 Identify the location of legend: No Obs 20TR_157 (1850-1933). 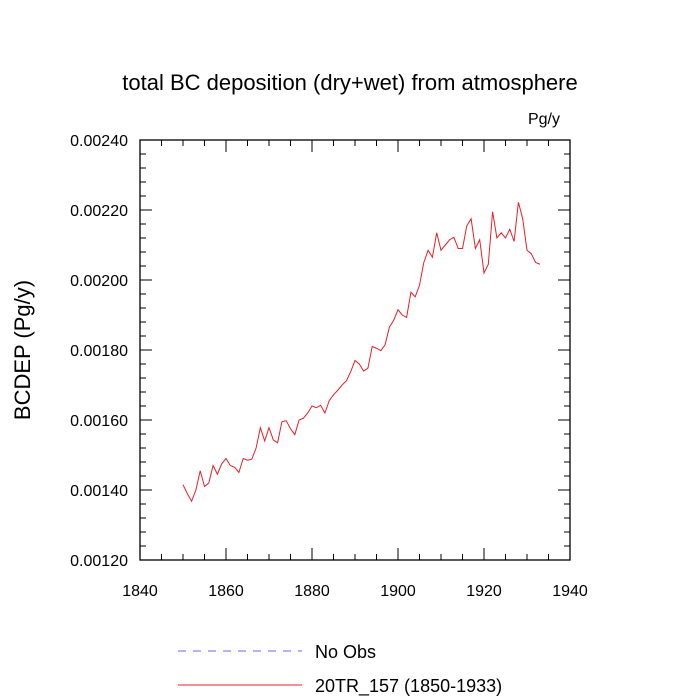
(340, 669).